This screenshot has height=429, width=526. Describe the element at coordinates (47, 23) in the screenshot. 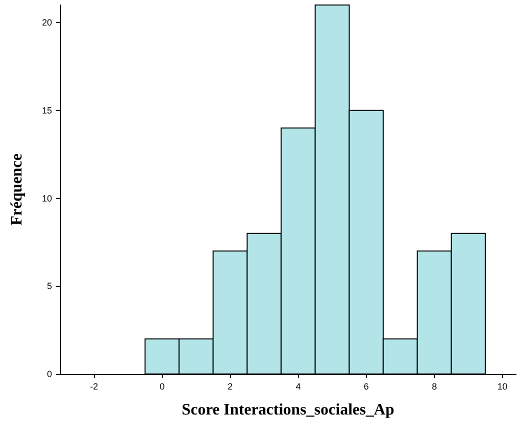

I see `y-tick-label: 20` at that location.